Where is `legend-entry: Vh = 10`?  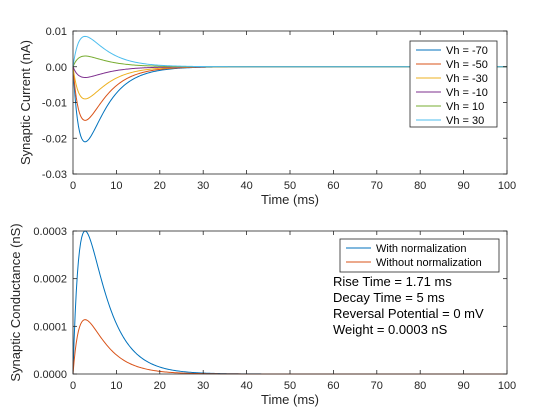 legend-entry: Vh = 10 is located at coordinates (465, 107).